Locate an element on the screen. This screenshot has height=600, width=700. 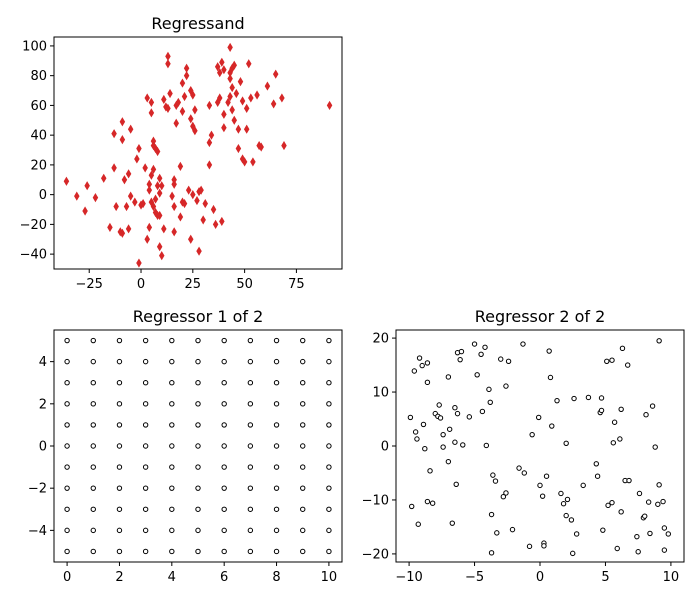
y-tick-label: 100 is located at coordinates (34, 46).